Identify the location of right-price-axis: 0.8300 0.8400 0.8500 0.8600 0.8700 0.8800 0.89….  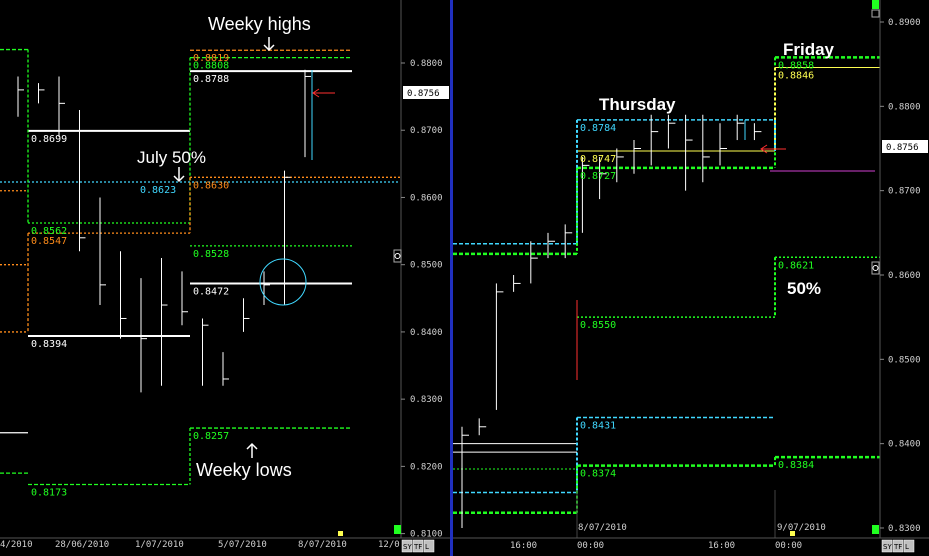
(899, 269).